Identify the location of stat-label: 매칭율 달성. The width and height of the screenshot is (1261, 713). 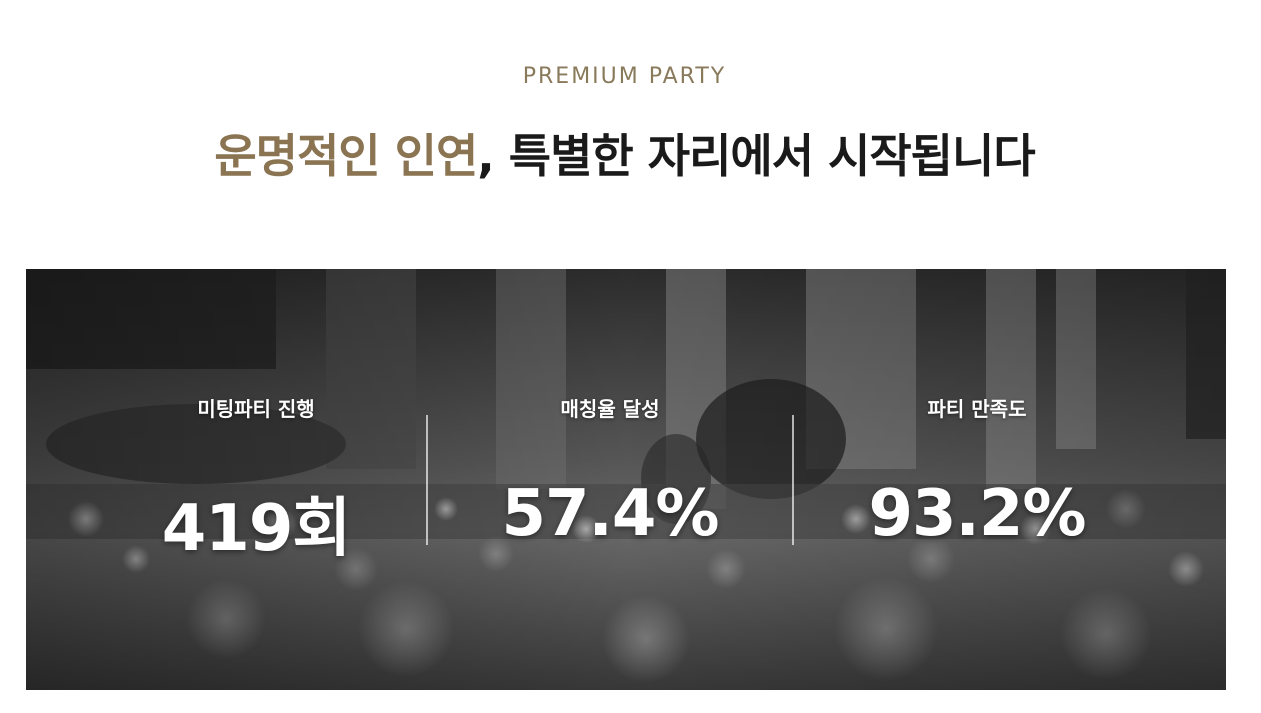
(610, 409).